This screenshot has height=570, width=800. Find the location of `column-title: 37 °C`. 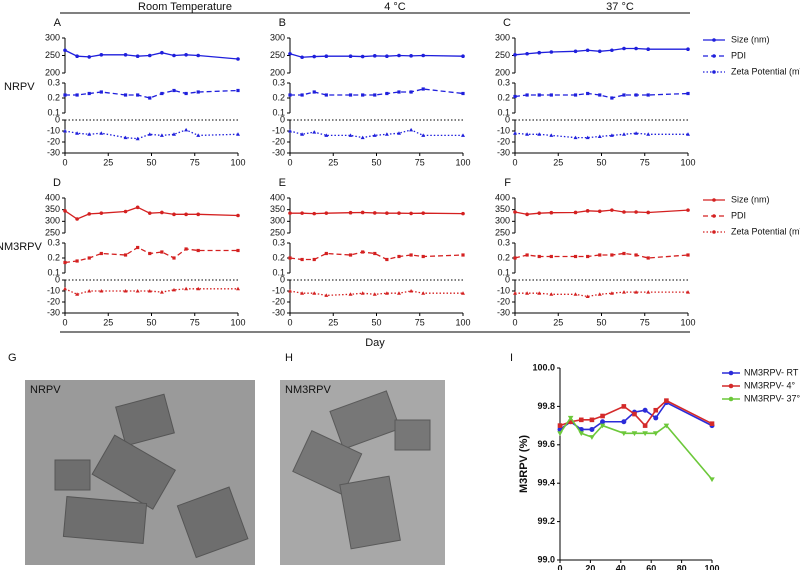

column-title: 37 °C is located at coordinates (620, 7).